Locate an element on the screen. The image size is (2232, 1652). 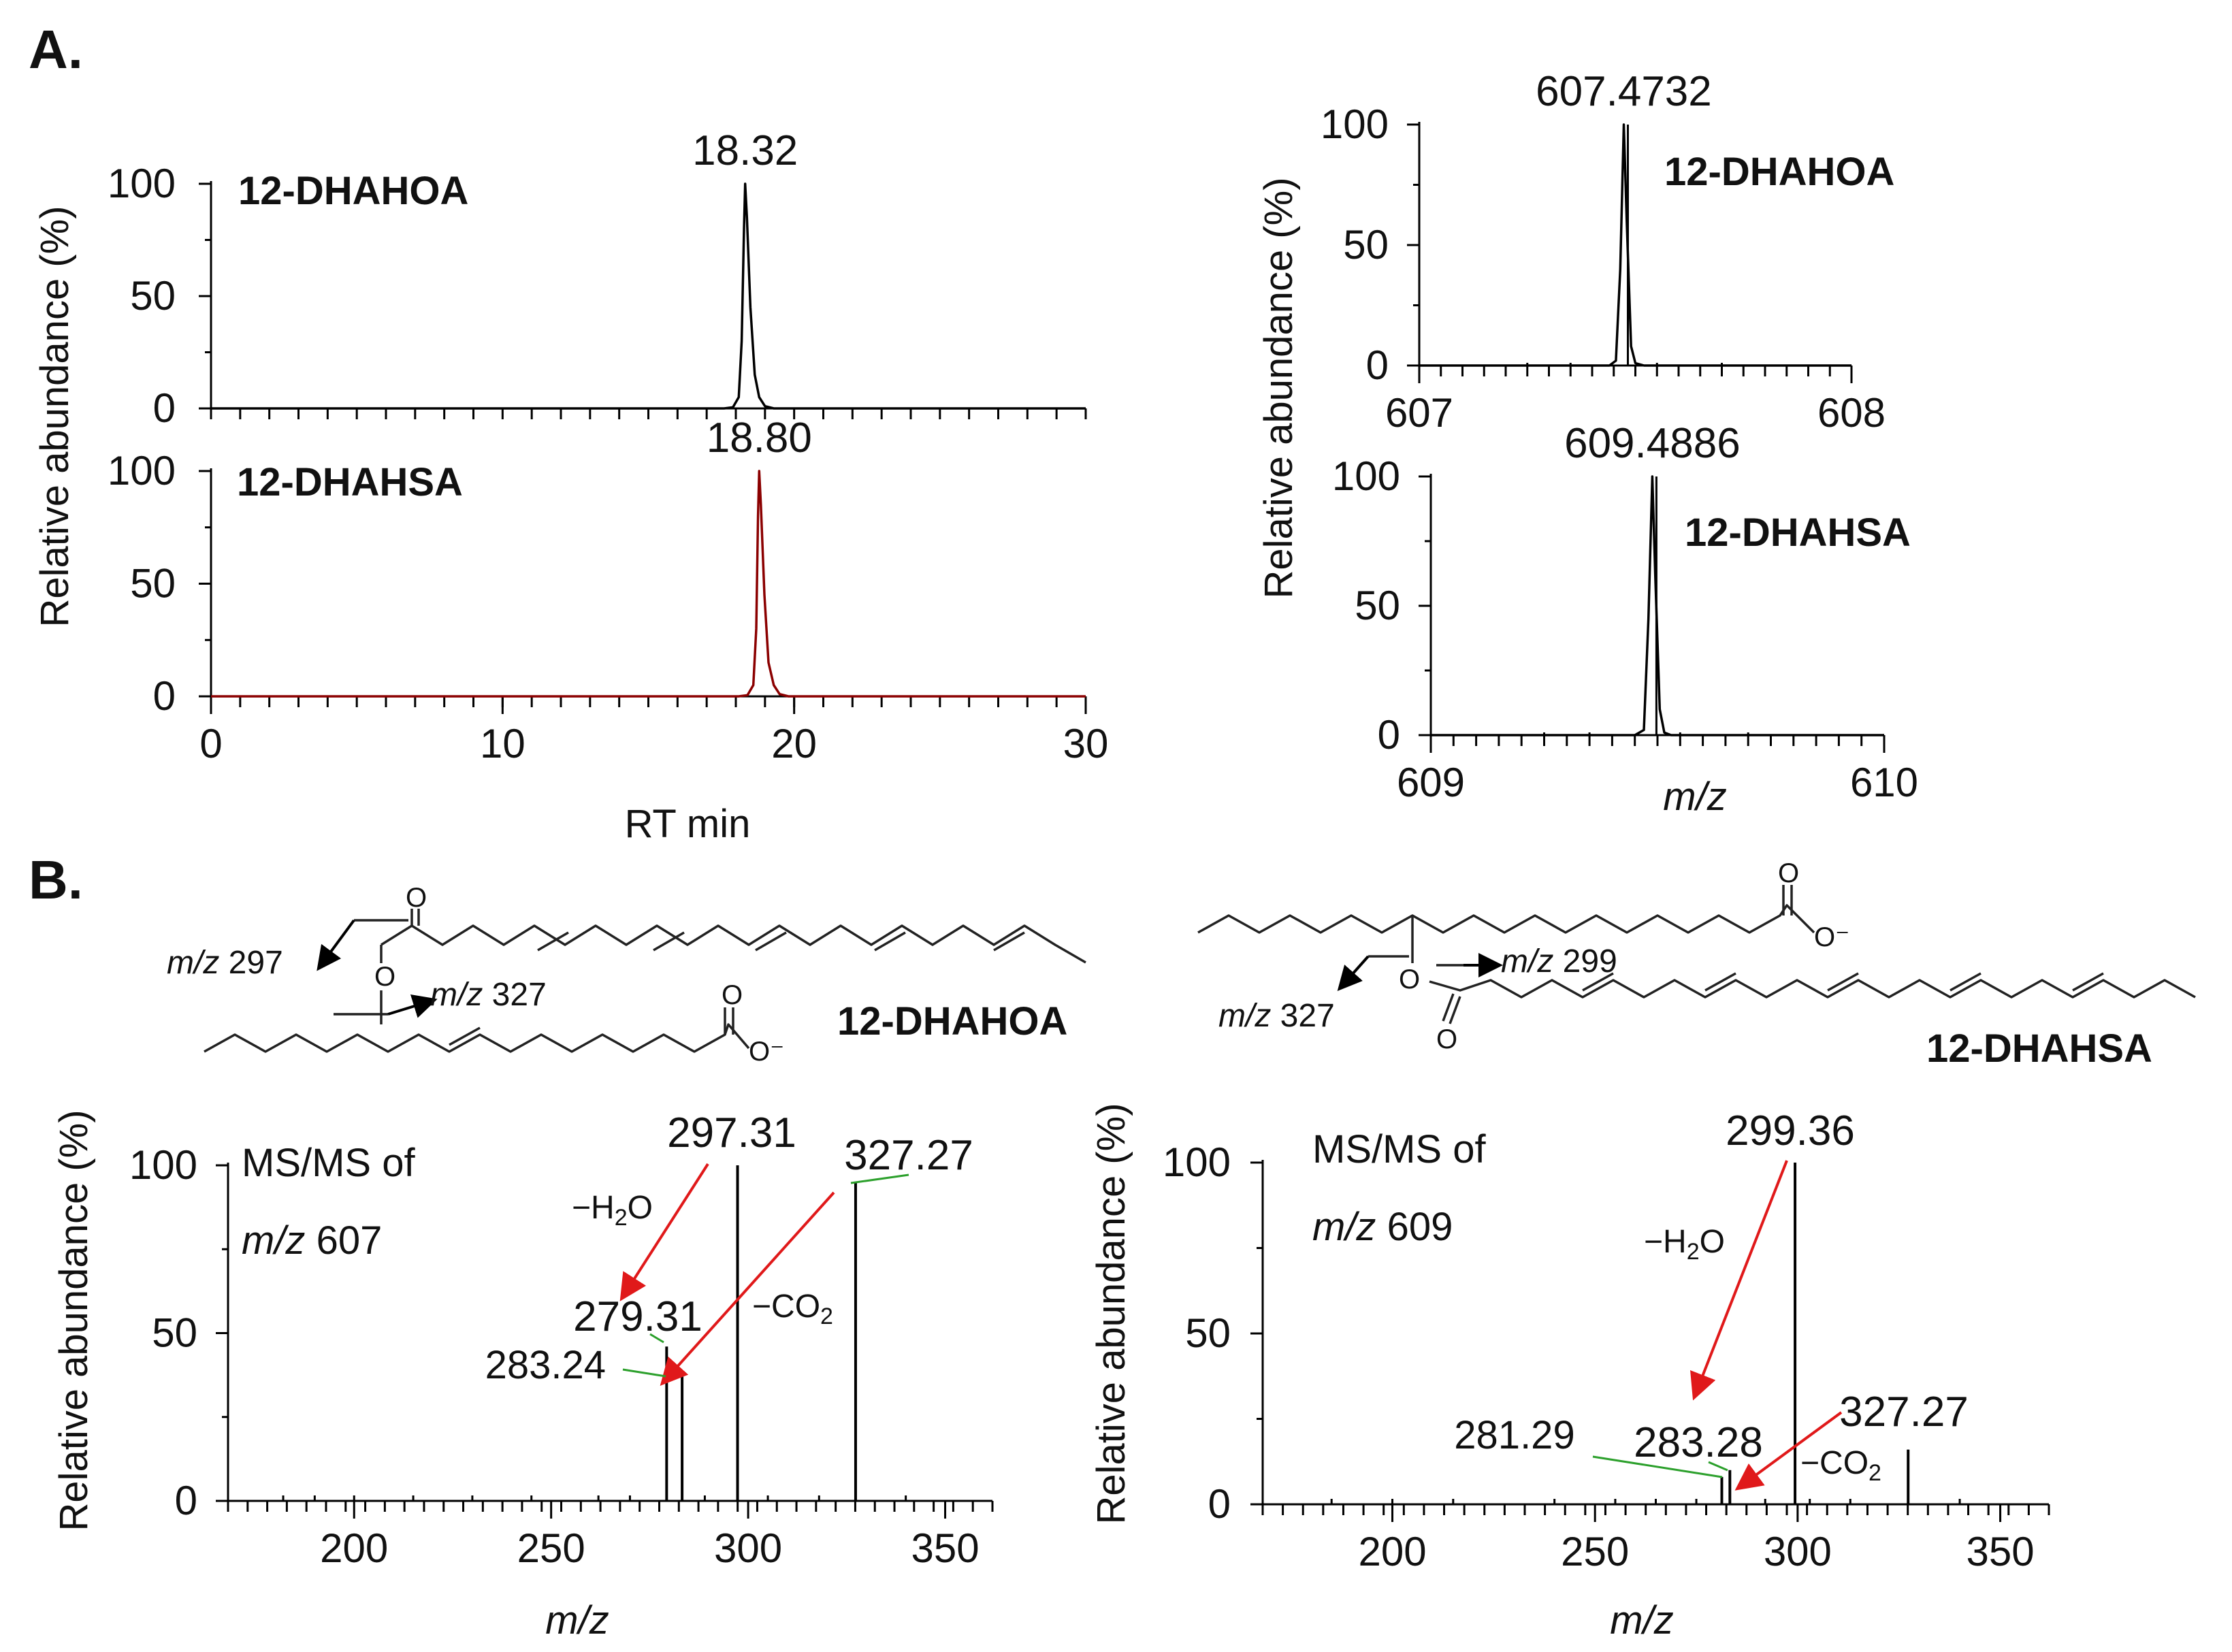
ms1-dhahoa-ytick-label: 0 is located at coordinates (1377, 365).